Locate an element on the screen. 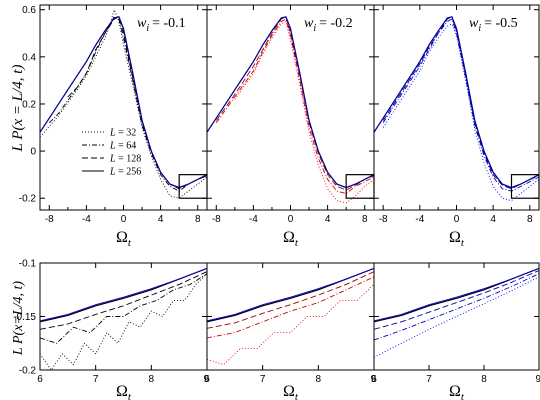 This screenshot has height=400, width=540. legend-label: L = 64 is located at coordinates (122, 146).